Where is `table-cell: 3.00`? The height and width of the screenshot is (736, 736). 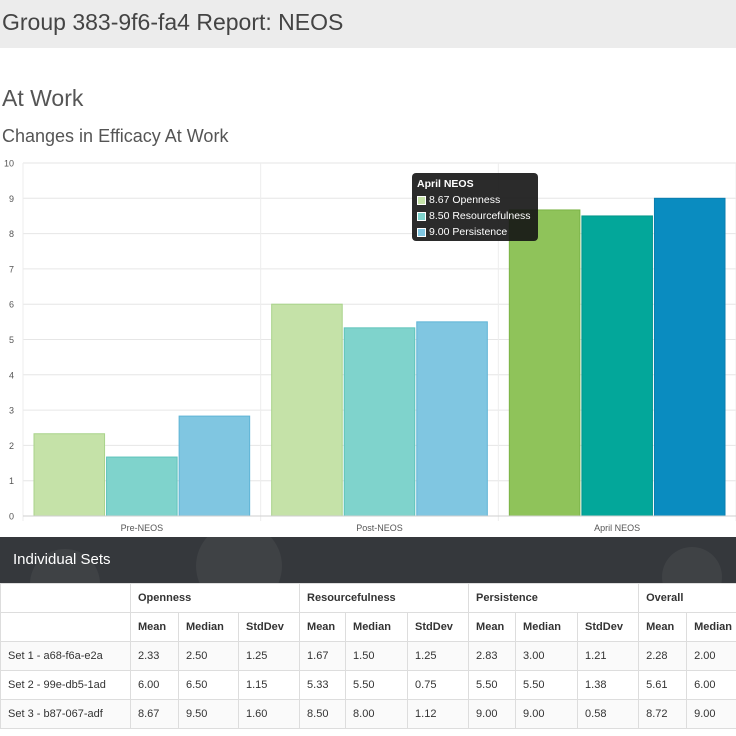 table-cell: 3.00 is located at coordinates (547, 656).